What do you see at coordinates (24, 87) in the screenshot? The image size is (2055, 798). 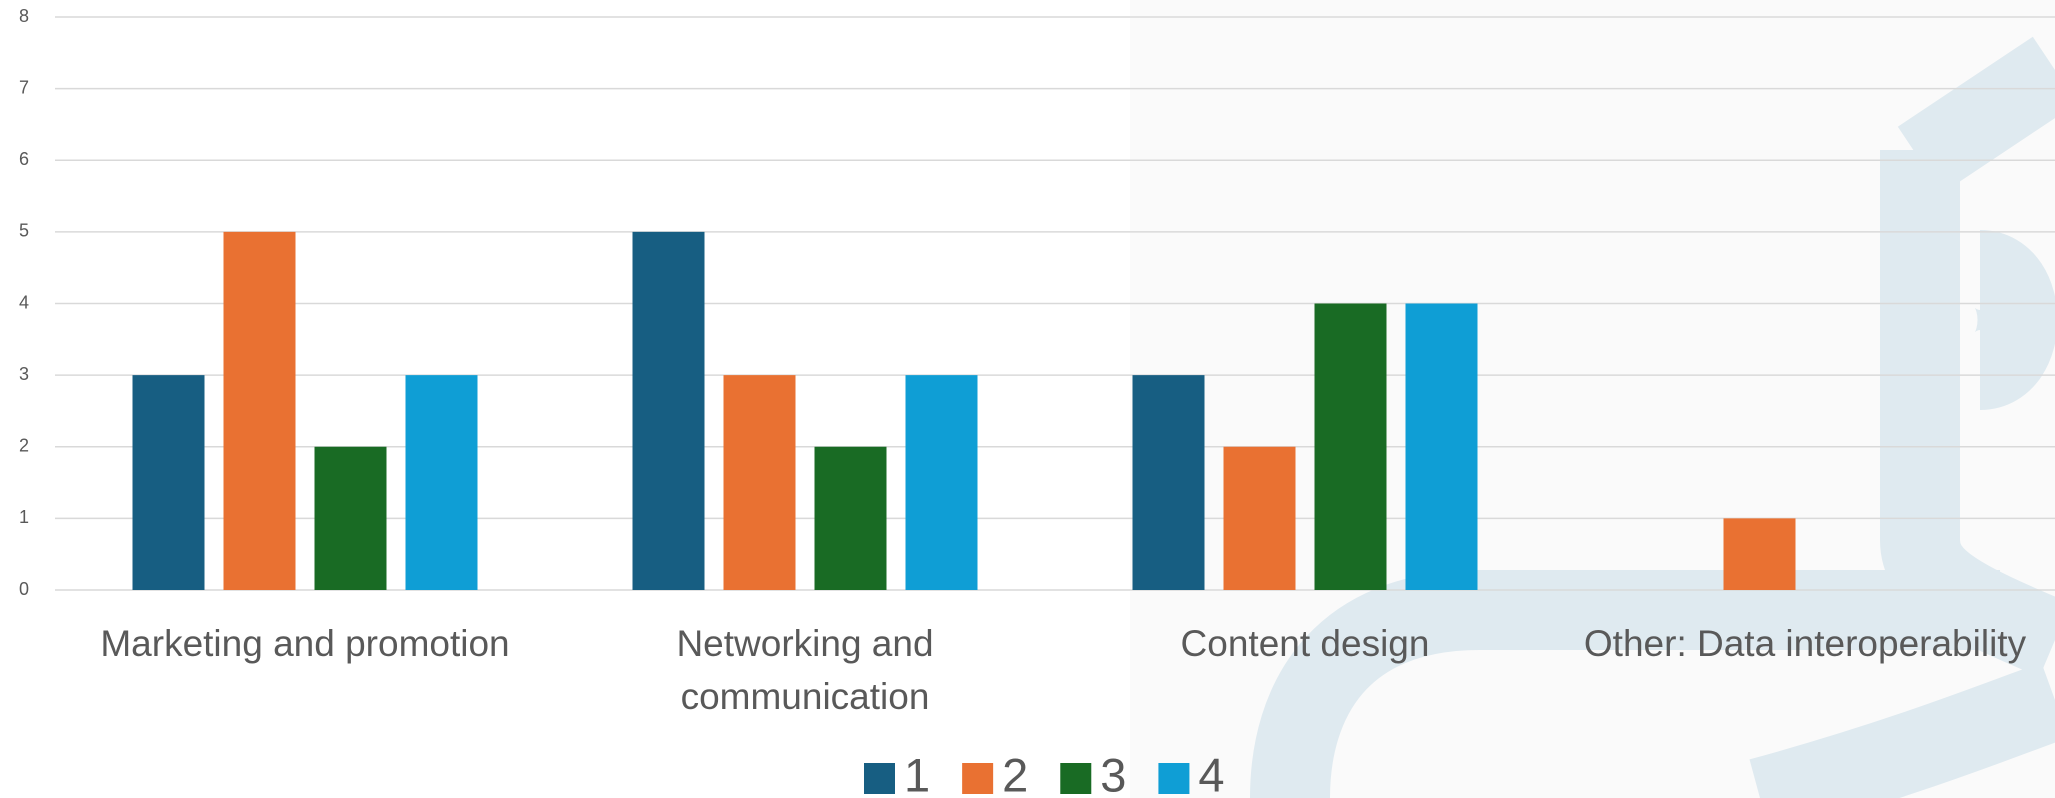 I see `y-tick-label: 7` at bounding box center [24, 87].